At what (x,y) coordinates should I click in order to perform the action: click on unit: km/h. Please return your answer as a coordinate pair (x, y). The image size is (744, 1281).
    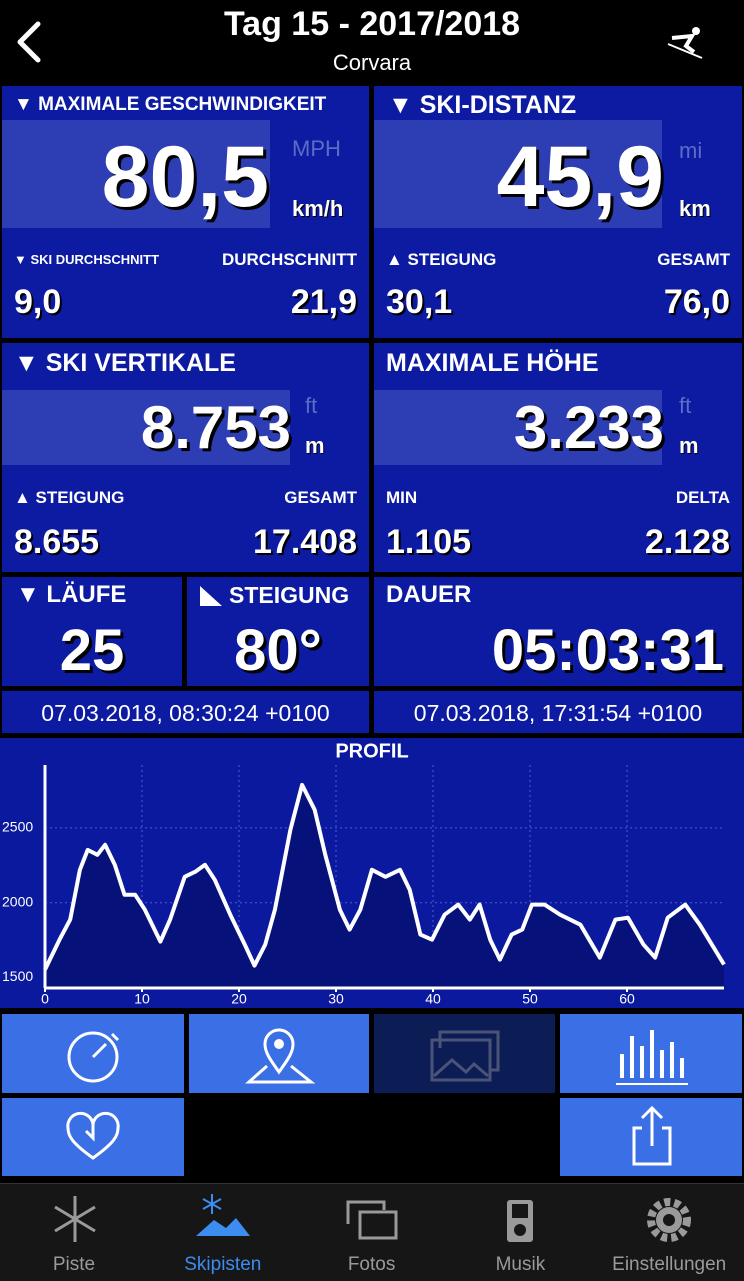
    Looking at the image, I should click on (318, 208).